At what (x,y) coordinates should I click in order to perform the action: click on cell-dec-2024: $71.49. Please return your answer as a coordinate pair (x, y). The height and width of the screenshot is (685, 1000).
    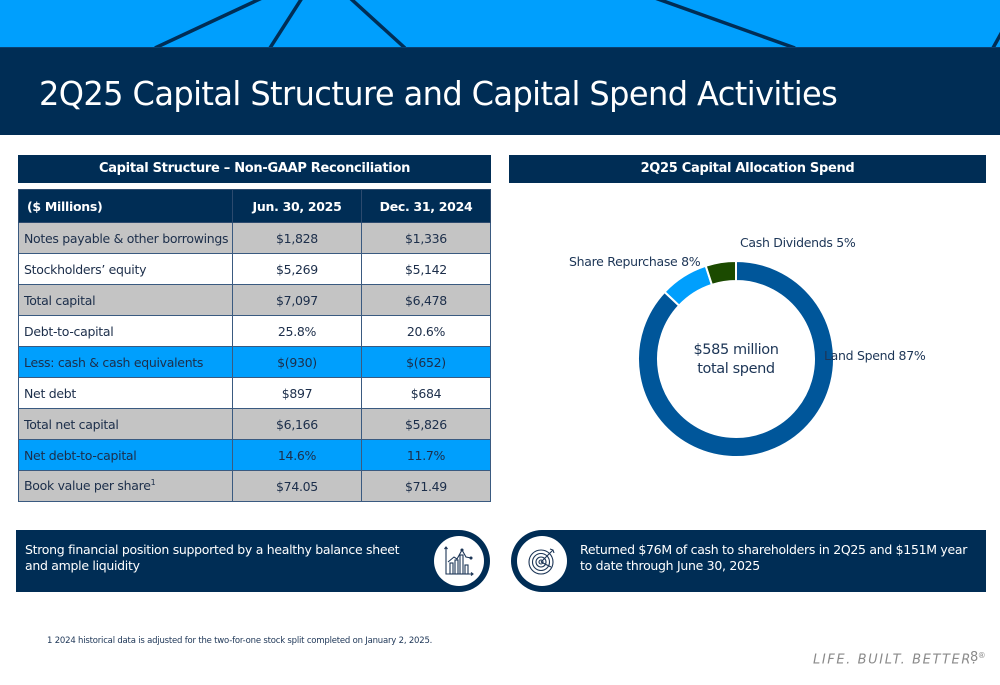
    Looking at the image, I should click on (426, 486).